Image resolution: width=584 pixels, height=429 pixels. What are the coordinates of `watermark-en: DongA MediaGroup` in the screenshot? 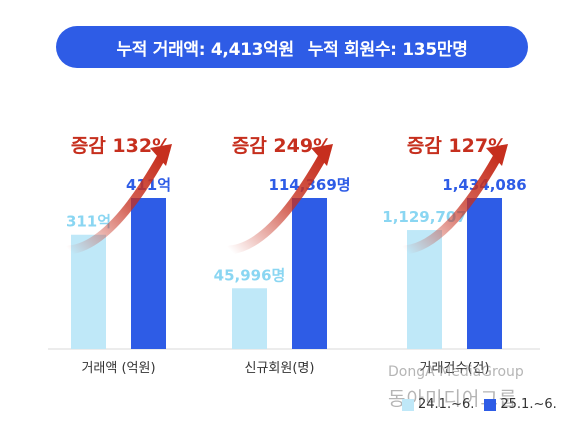 It's located at (456, 372).